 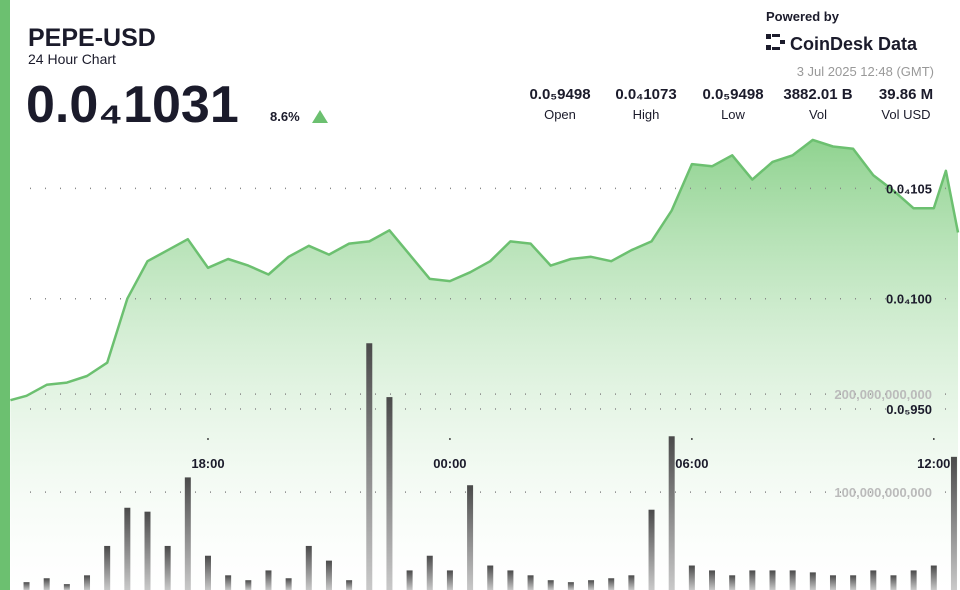 I want to click on change: 8.6%, so click(x=285, y=116).